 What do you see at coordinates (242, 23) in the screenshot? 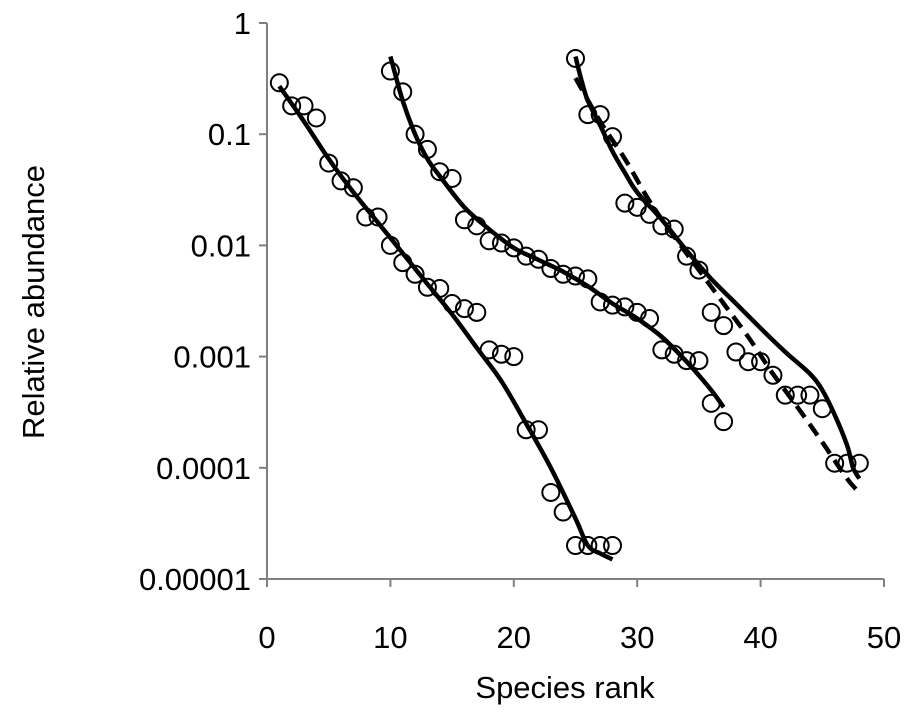
I see `y-tick-label: 1` at bounding box center [242, 23].